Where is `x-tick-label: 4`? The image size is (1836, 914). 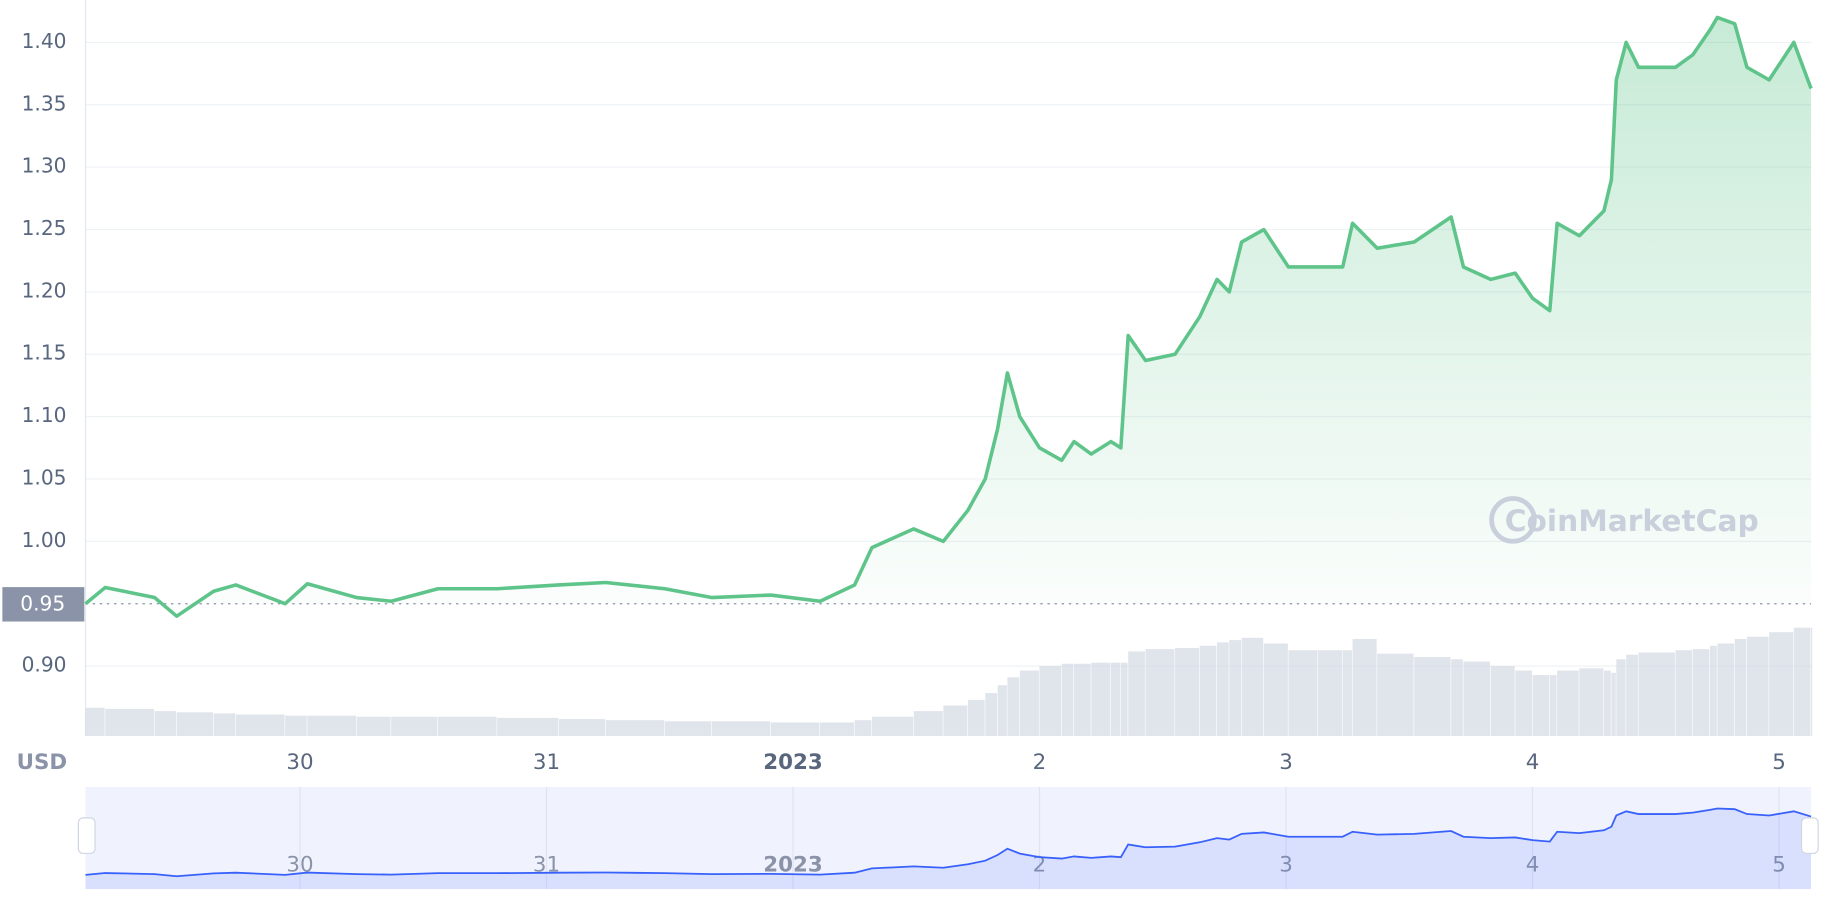 x-tick-label: 4 is located at coordinates (1533, 762).